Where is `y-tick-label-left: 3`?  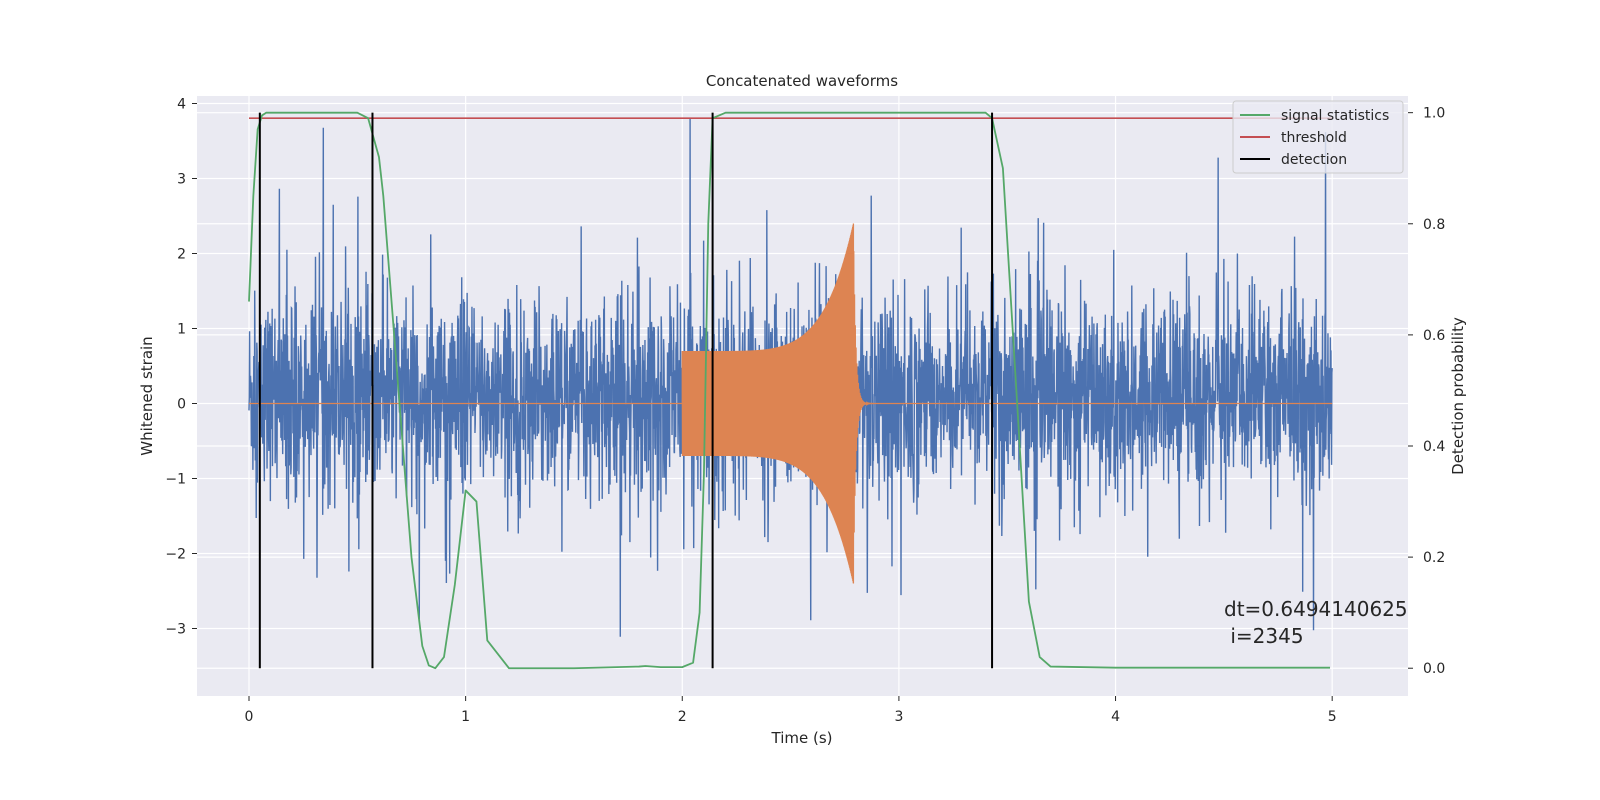 y-tick-label-left: 3 is located at coordinates (181, 180).